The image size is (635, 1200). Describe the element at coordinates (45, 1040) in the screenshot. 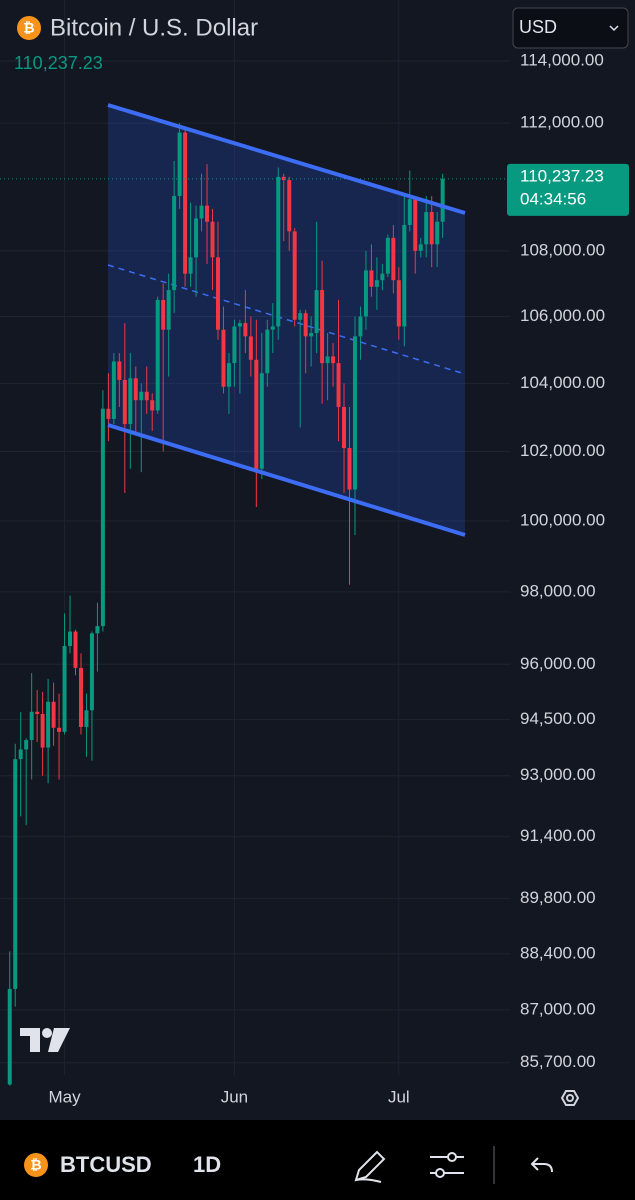

I see `tv-logo` at that location.